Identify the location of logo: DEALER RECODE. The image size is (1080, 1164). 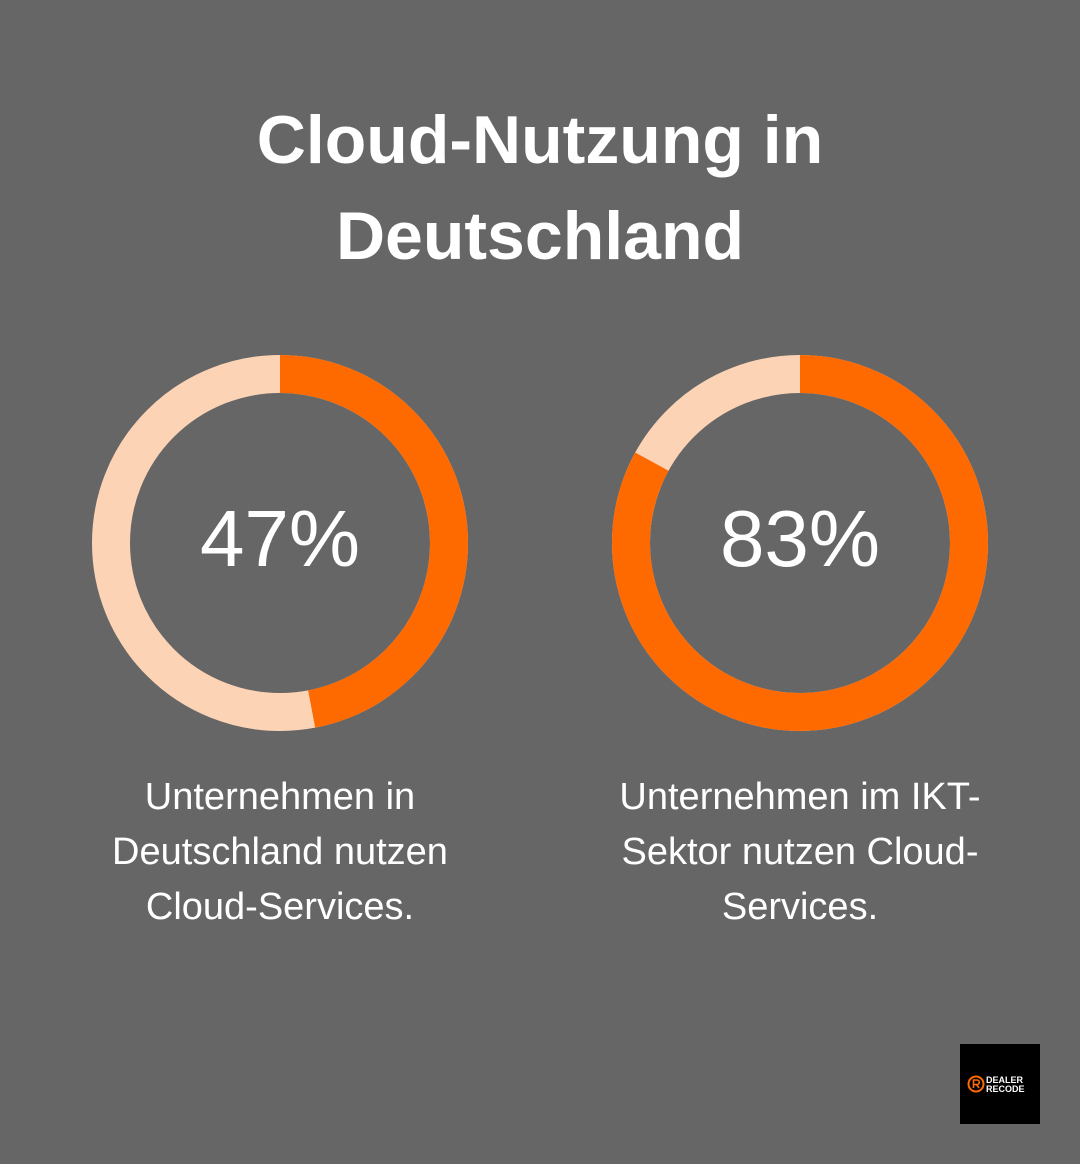
(1000, 1084).